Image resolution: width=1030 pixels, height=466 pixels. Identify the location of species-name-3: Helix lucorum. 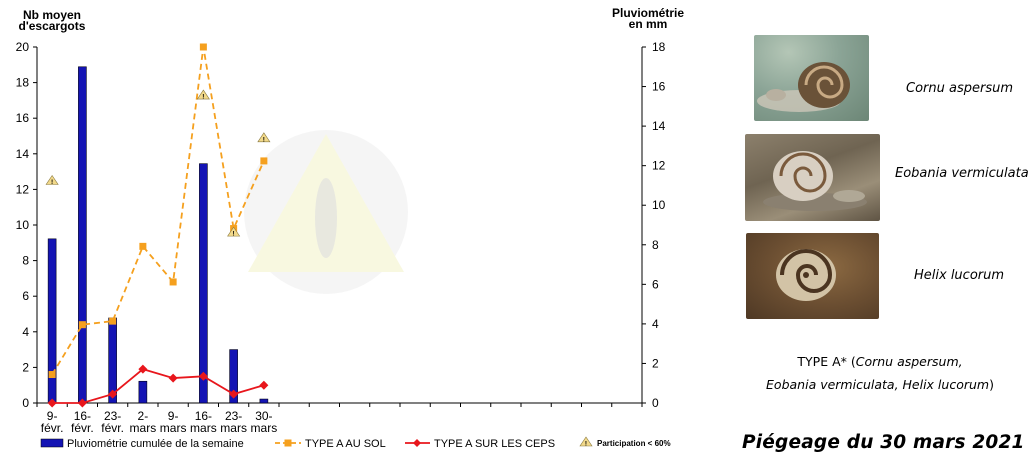
(959, 275).